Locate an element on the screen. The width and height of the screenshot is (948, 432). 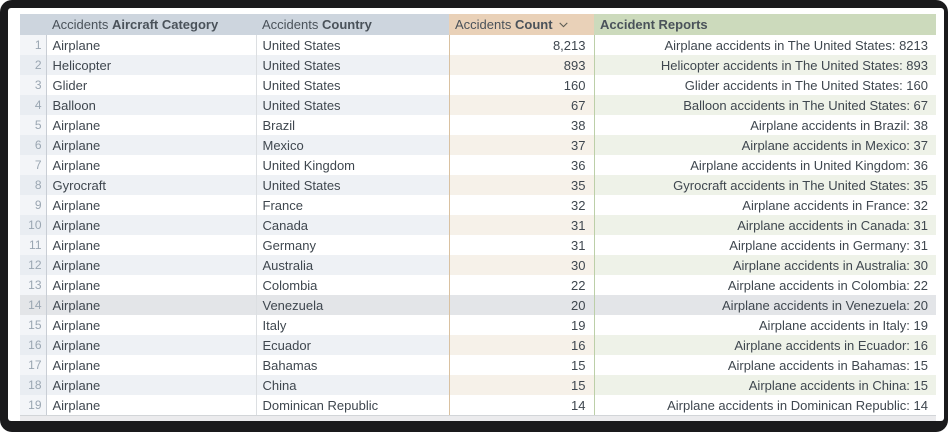
country-cell: Venezuela is located at coordinates (352, 305).